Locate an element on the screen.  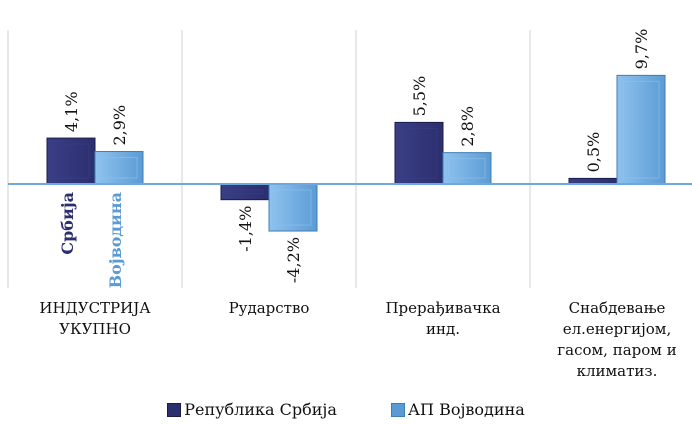
legend-item-republic: Република Србија is located at coordinates (252, 409).